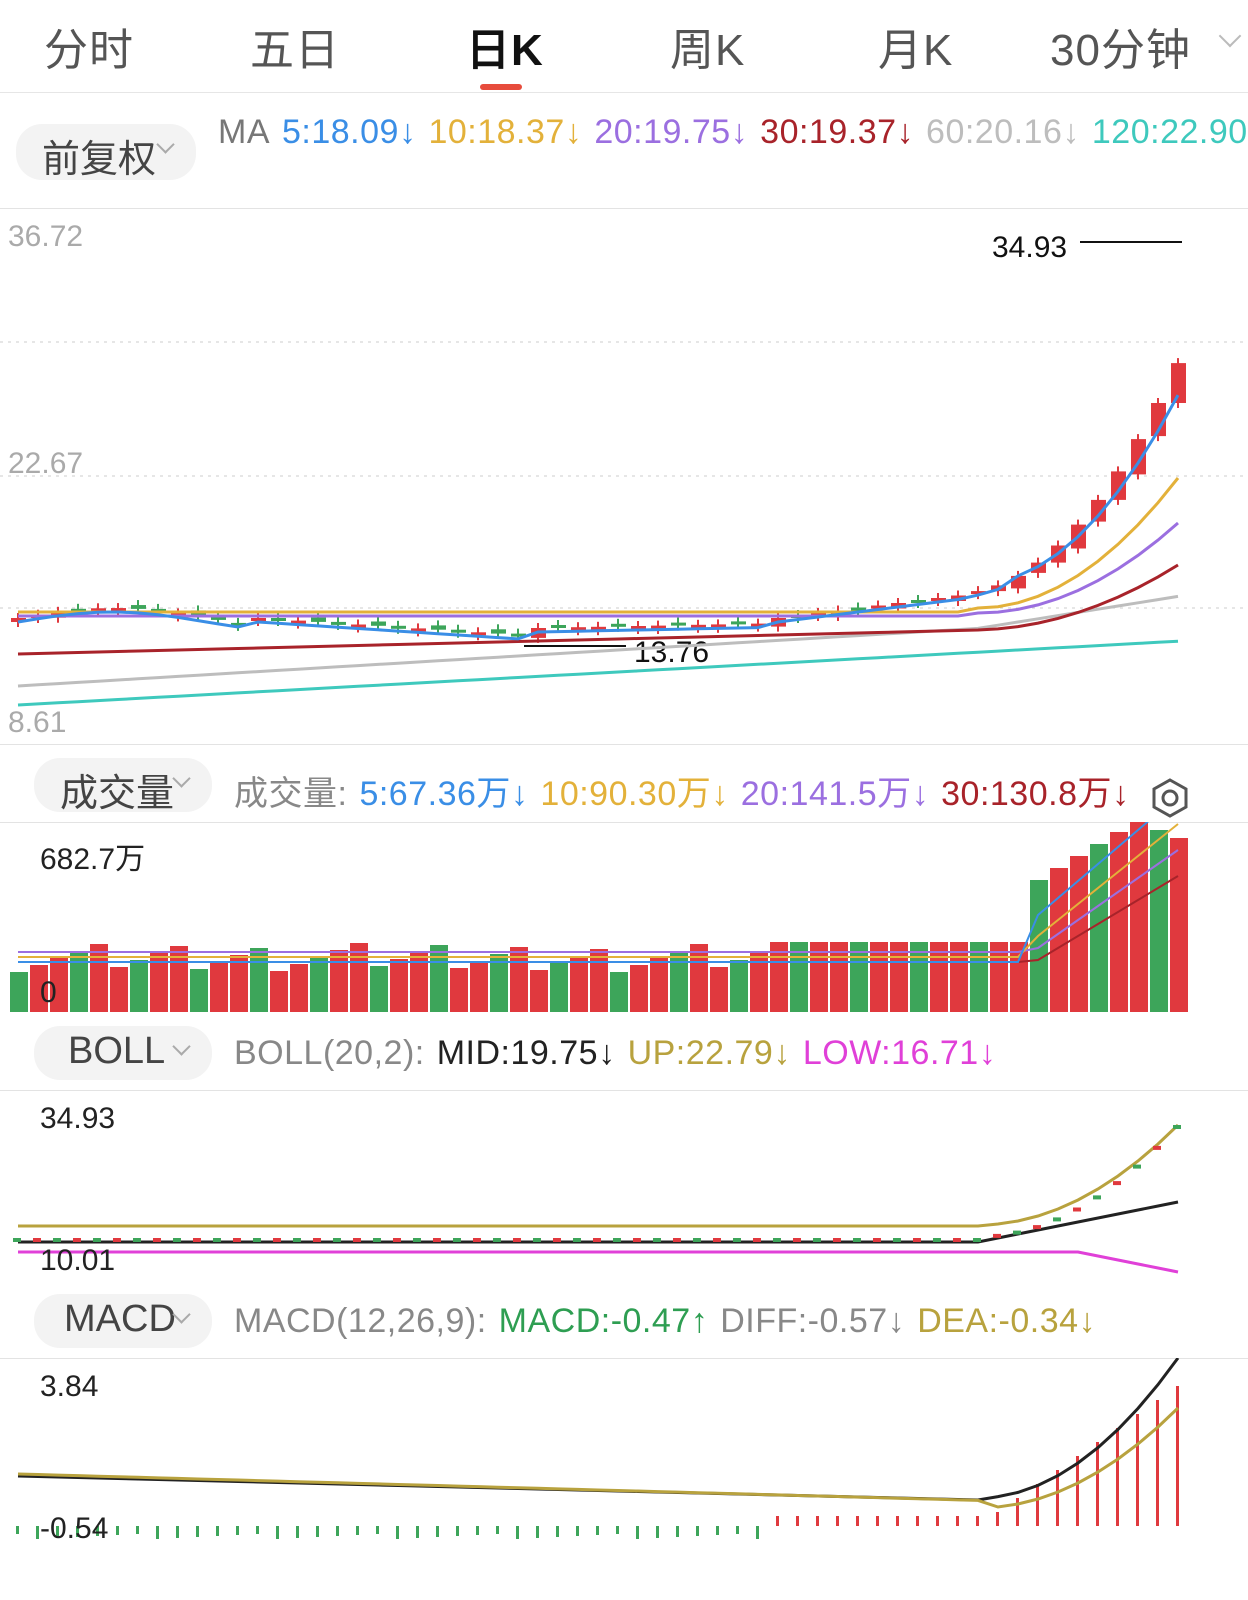  Describe the element at coordinates (123, 1053) in the screenshot. I see `boll-selector: BOLL` at that location.